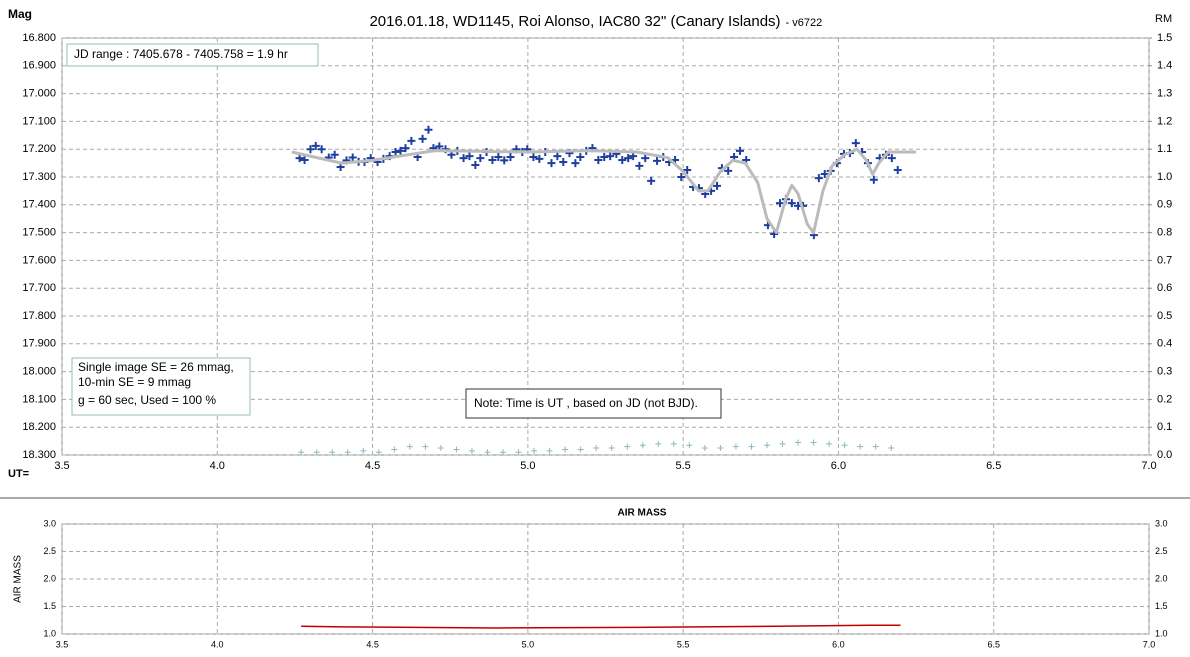 The height and width of the screenshot is (657, 1190). What do you see at coordinates (601, 626) in the screenshot?
I see `line` at bounding box center [601, 626].